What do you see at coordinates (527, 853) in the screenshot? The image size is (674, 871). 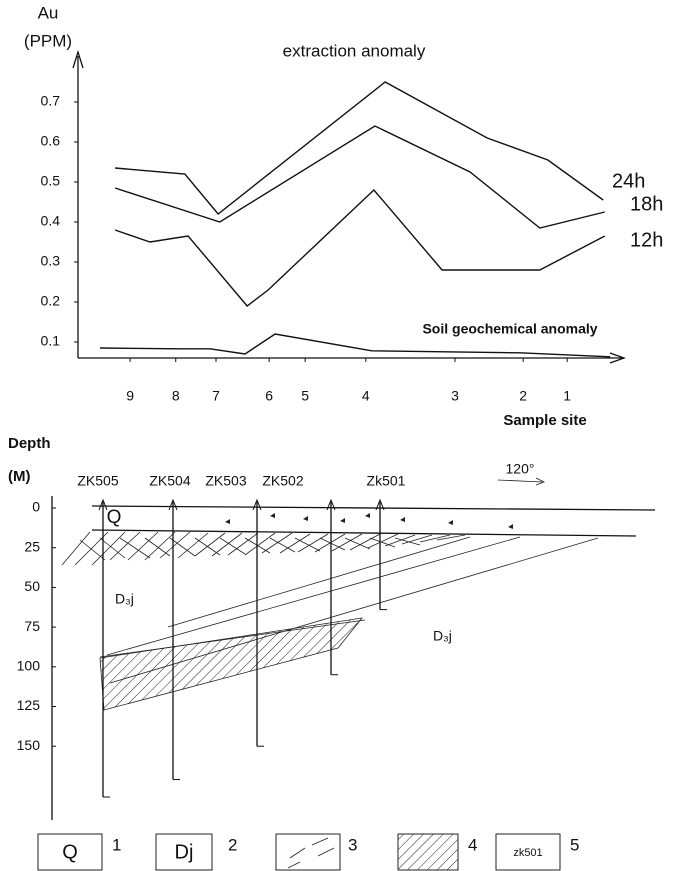 I see `legend-symbol: zk501` at bounding box center [527, 853].